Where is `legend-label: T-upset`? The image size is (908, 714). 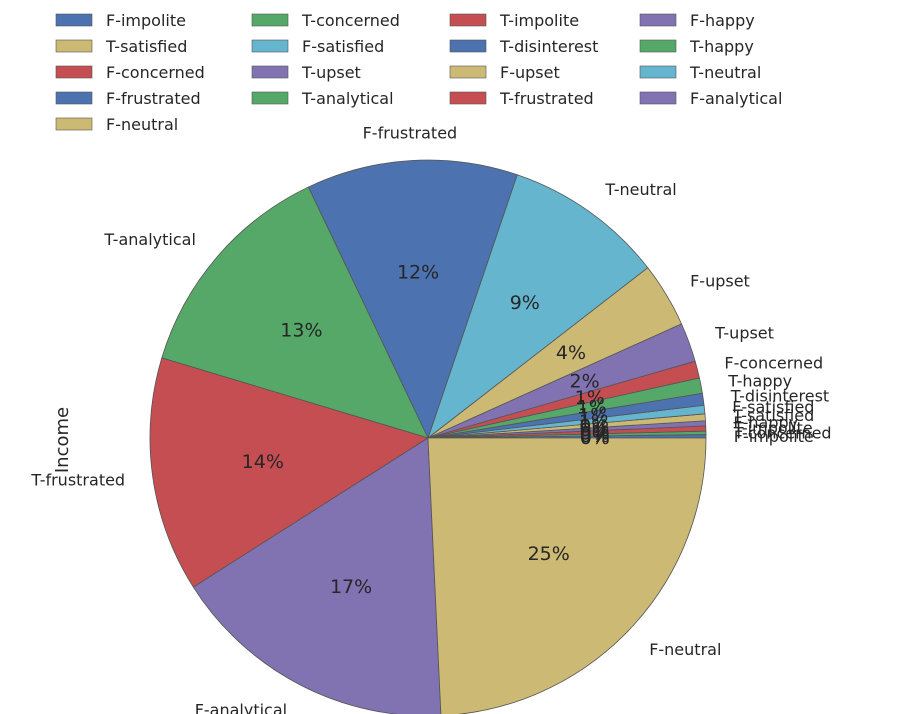 legend-label: T-upset is located at coordinates (331, 72).